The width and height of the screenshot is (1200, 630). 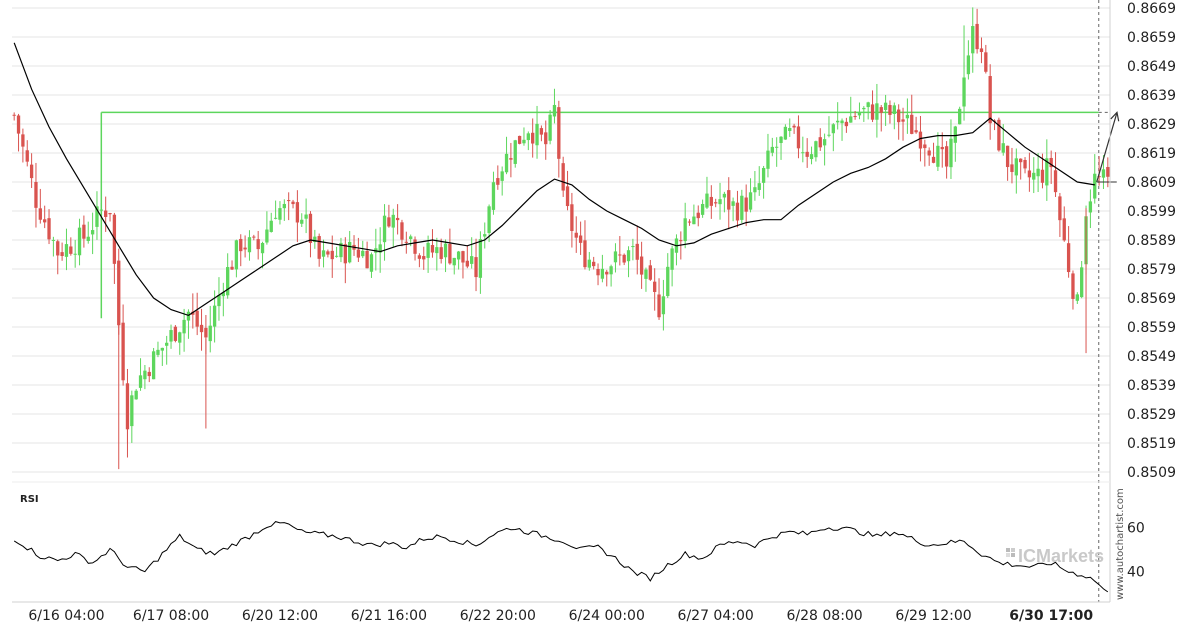 What do you see at coordinates (1136, 529) in the screenshot?
I see `rsi-tick-label: 60` at bounding box center [1136, 529].